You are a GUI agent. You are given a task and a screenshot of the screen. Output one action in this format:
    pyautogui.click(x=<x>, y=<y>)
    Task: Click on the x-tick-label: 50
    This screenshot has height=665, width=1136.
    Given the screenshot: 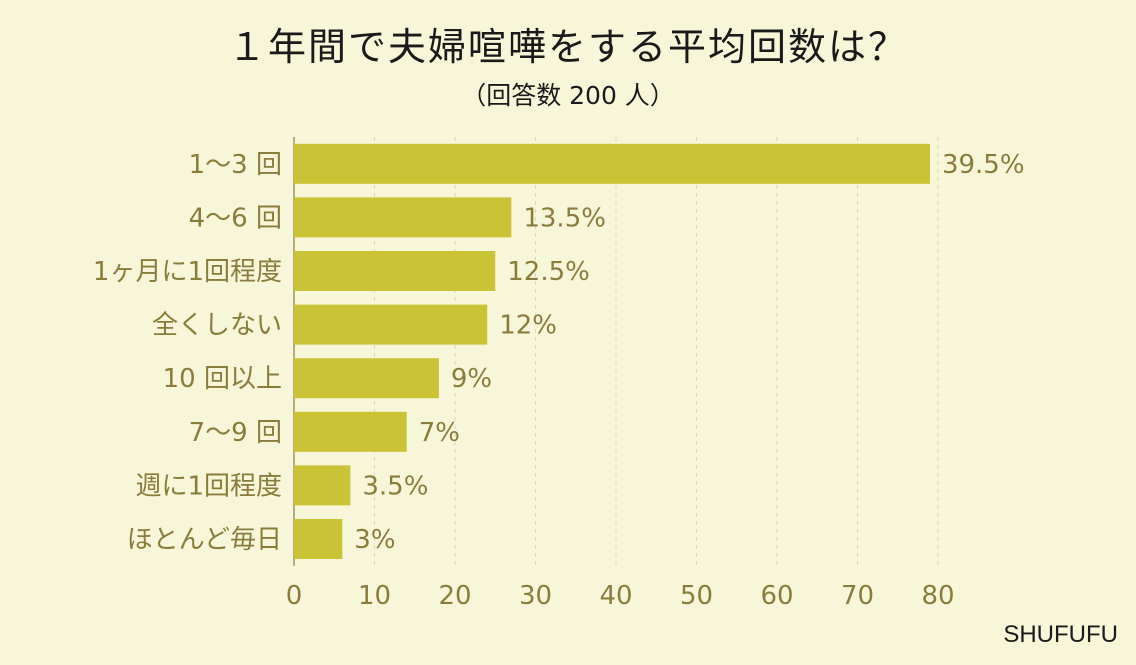 What is the action you would take?
    pyautogui.click(x=696, y=596)
    